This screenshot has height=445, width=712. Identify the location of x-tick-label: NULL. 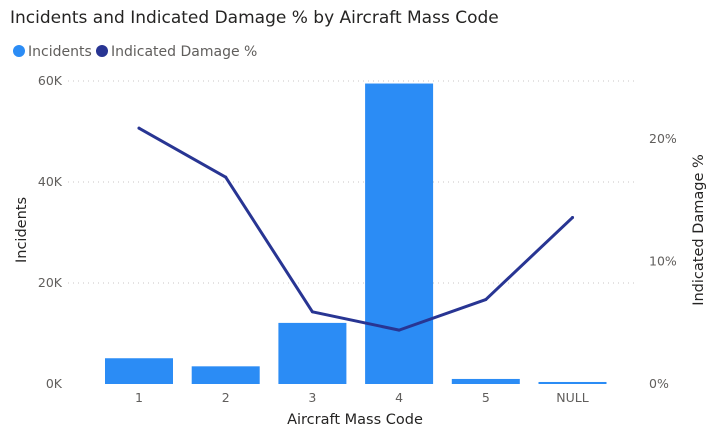
(572, 397).